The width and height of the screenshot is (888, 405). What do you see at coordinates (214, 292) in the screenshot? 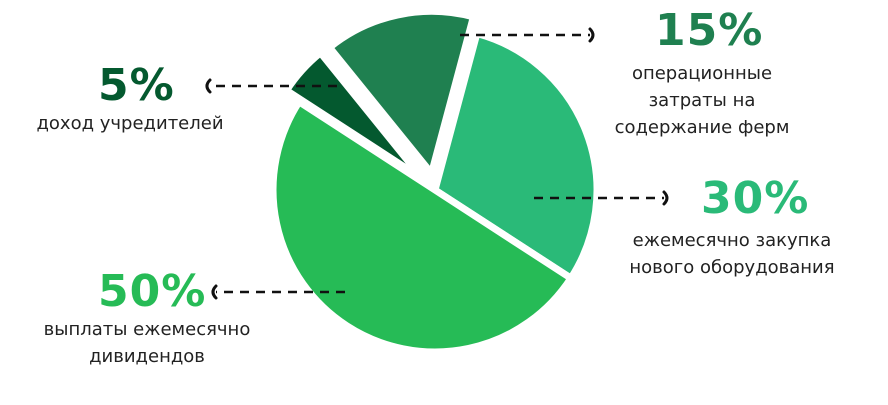
I see `leader-line-50-arrowhead` at bounding box center [214, 292].